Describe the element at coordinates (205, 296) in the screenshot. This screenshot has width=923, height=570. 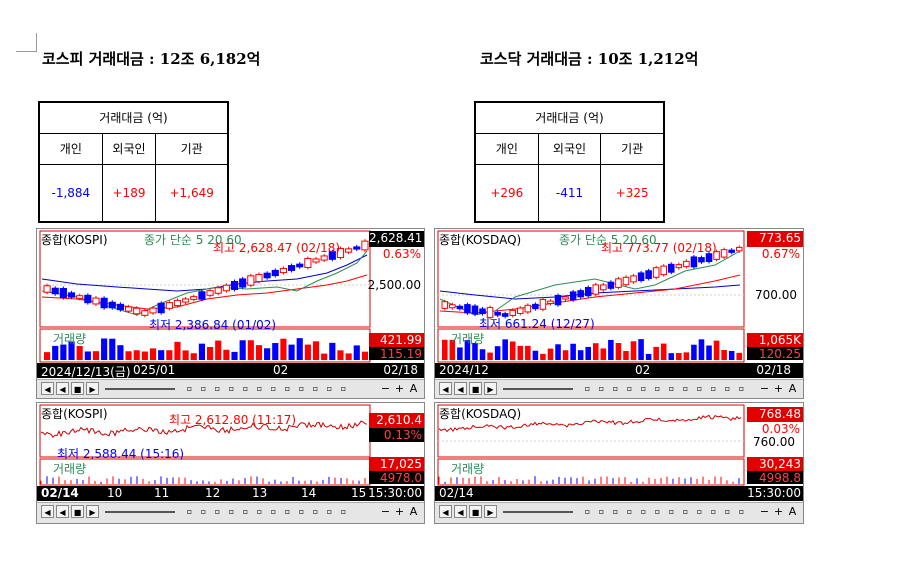
I see `kospi-daily-canvas` at that location.